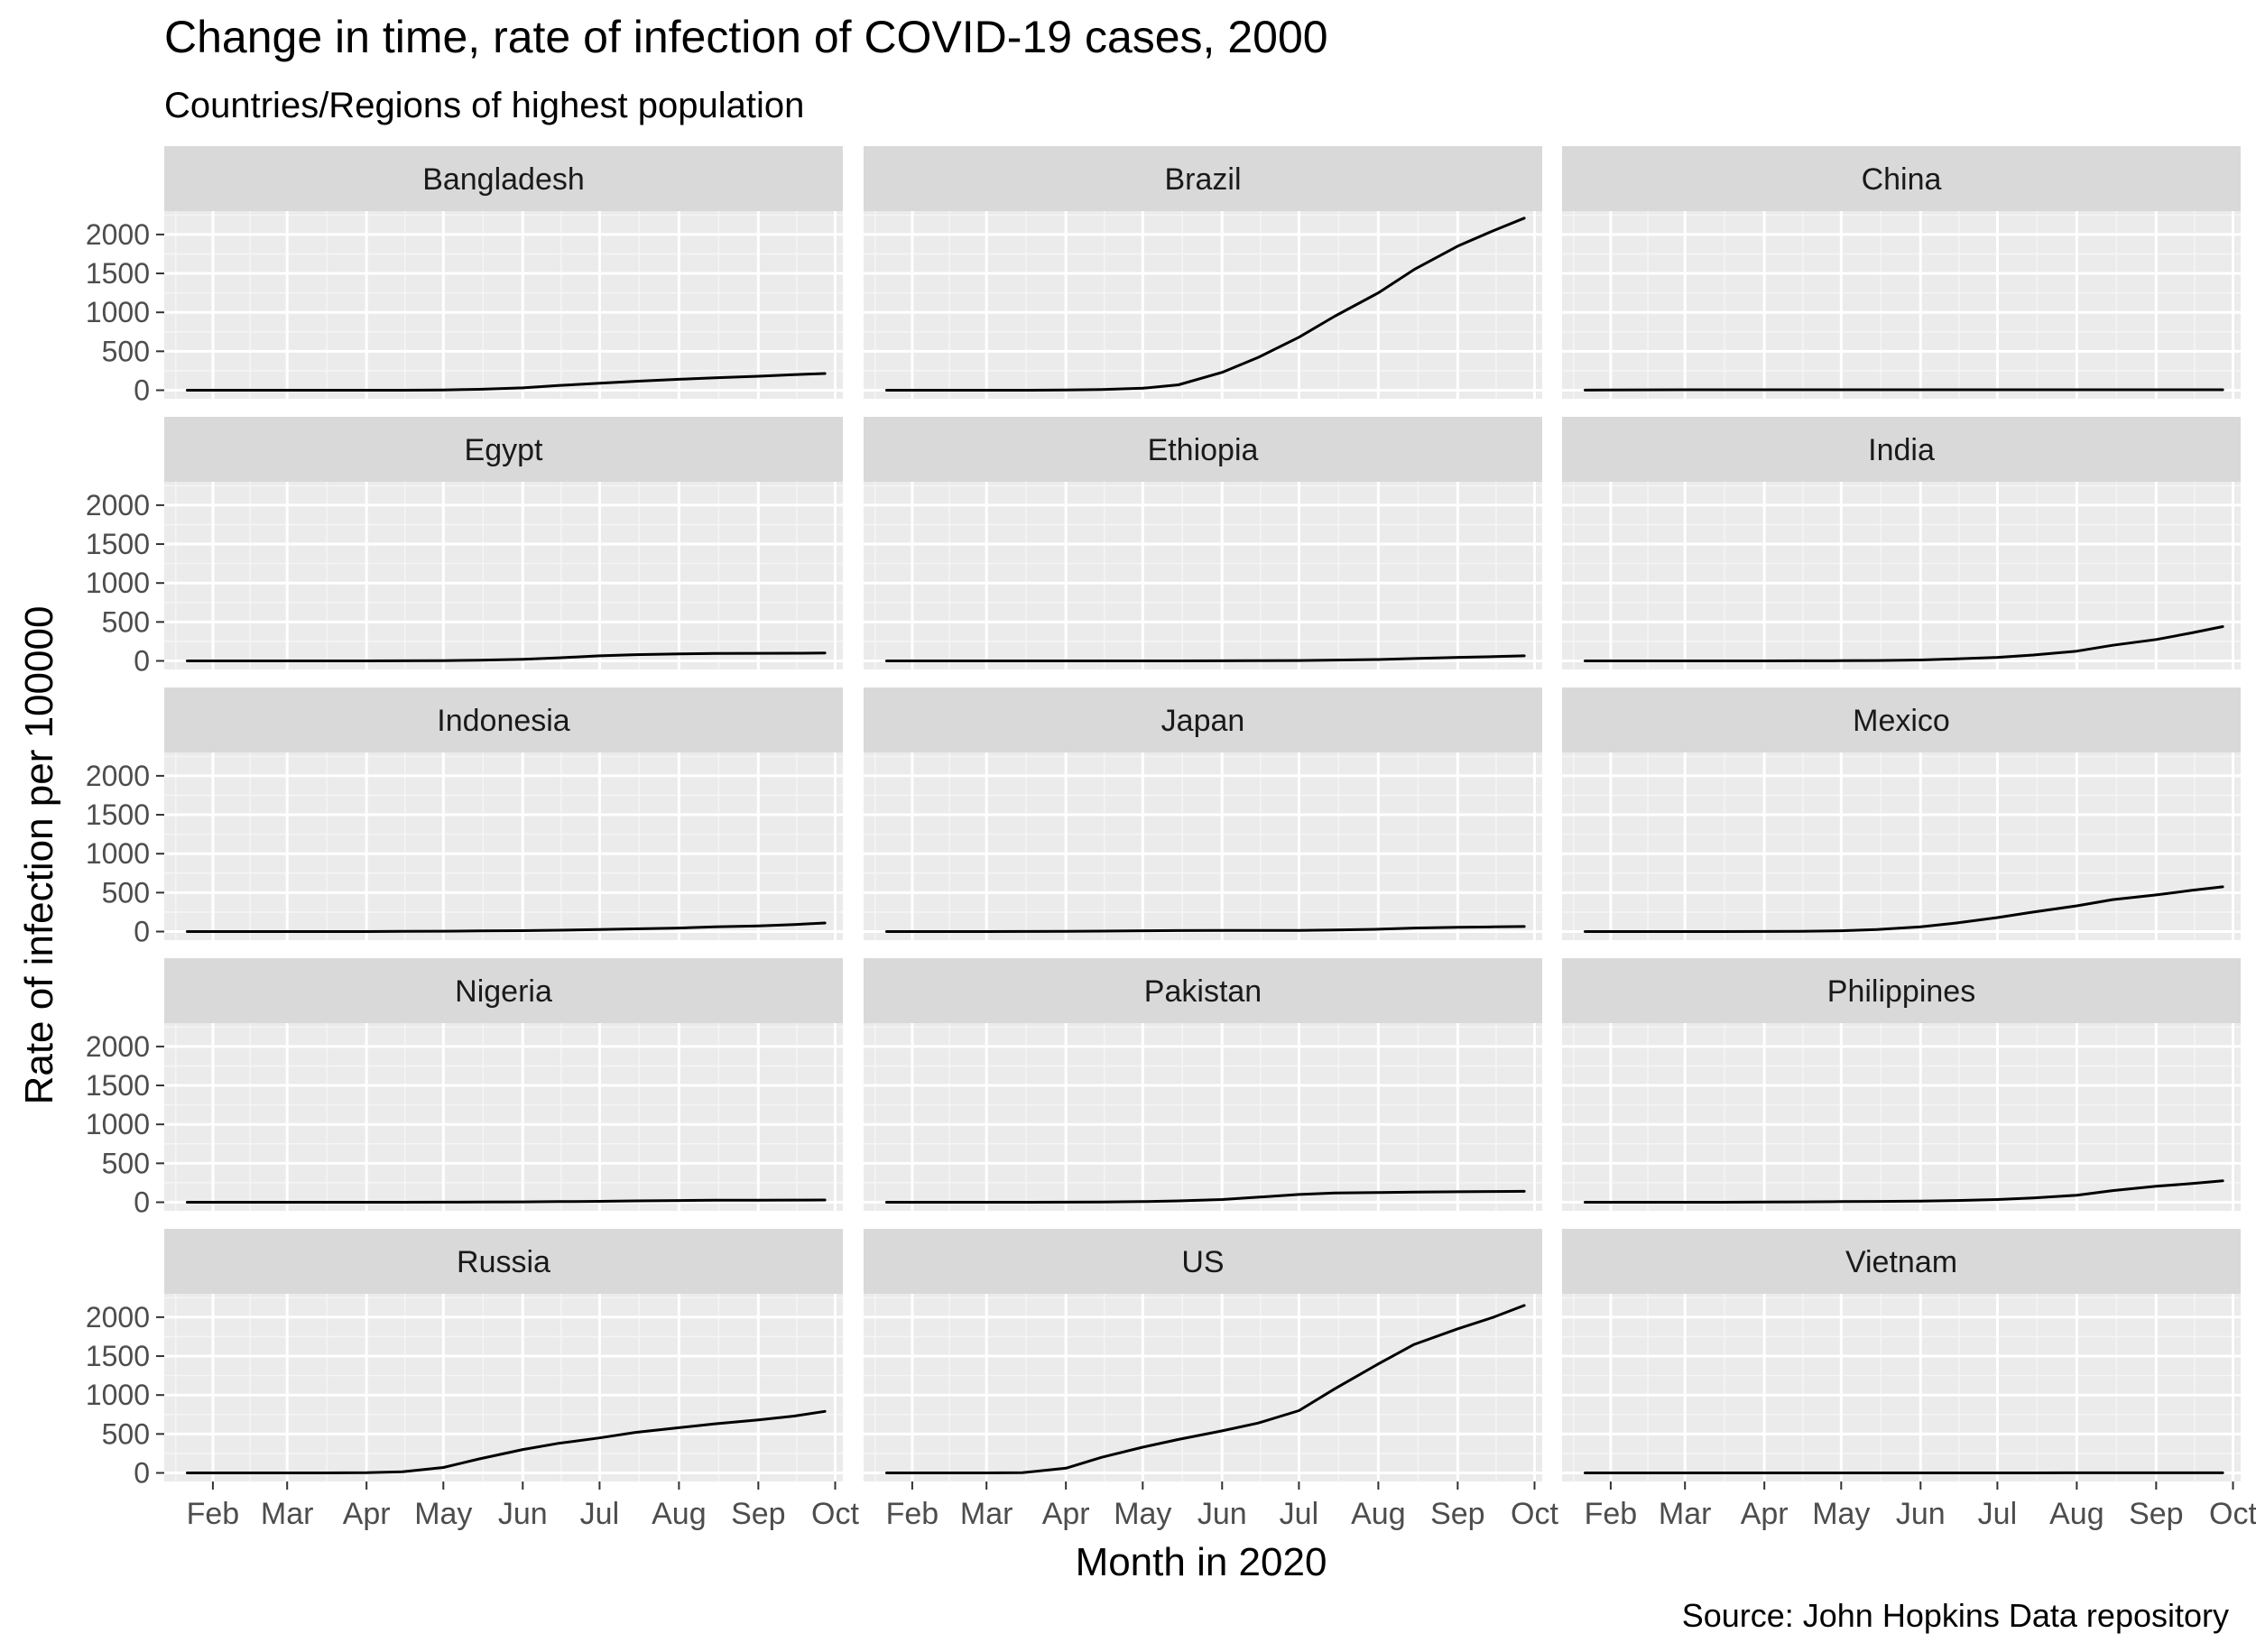  Describe the element at coordinates (1904, 643) in the screenshot. I see `series-line-india` at that location.